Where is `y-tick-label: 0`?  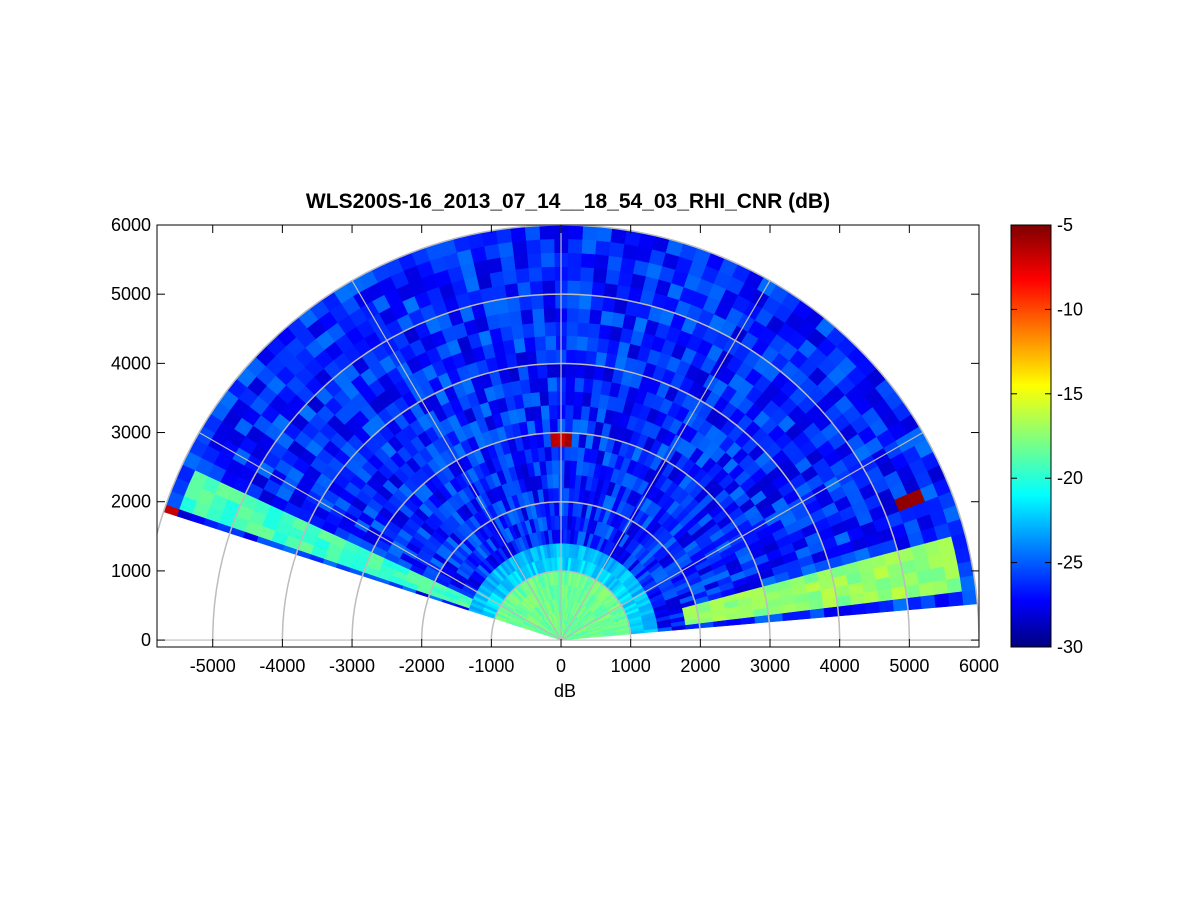
y-tick-label: 0 is located at coordinates (146, 640).